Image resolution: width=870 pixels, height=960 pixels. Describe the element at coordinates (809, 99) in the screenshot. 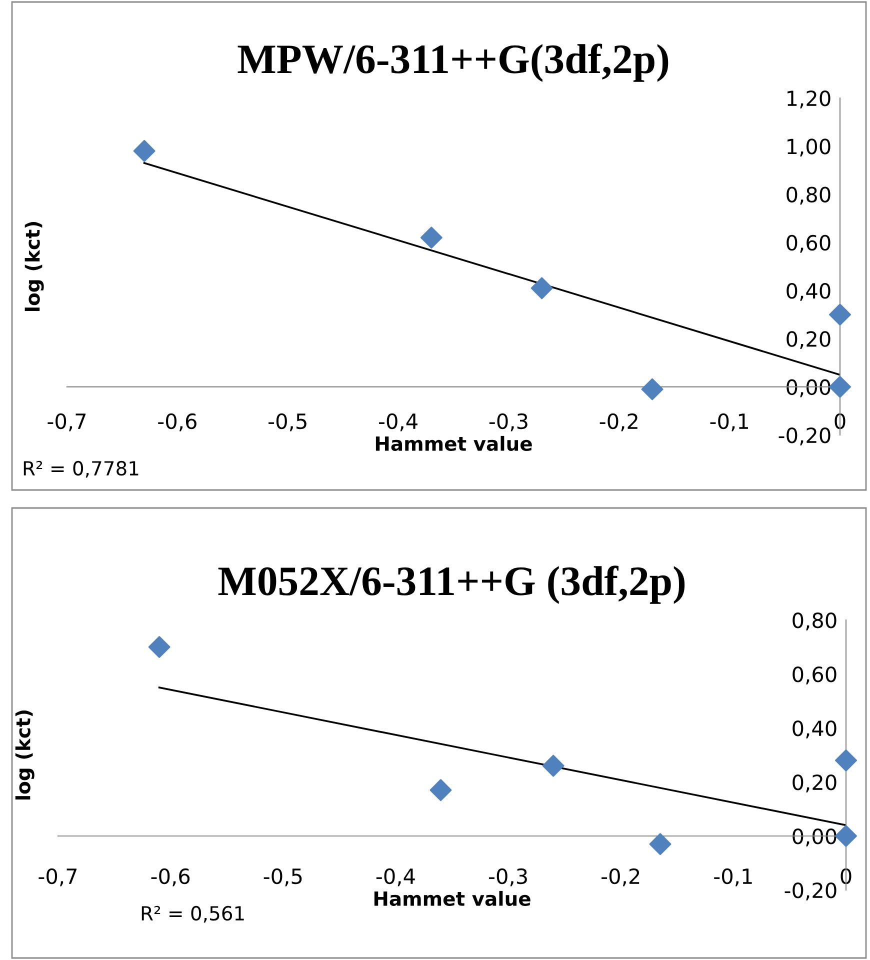

I see `y-tick-label: 1,20` at that location.